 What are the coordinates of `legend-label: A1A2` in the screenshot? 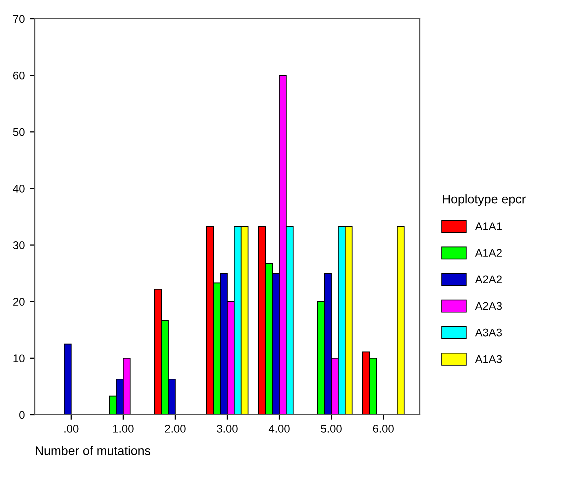 It's located at (488, 253).